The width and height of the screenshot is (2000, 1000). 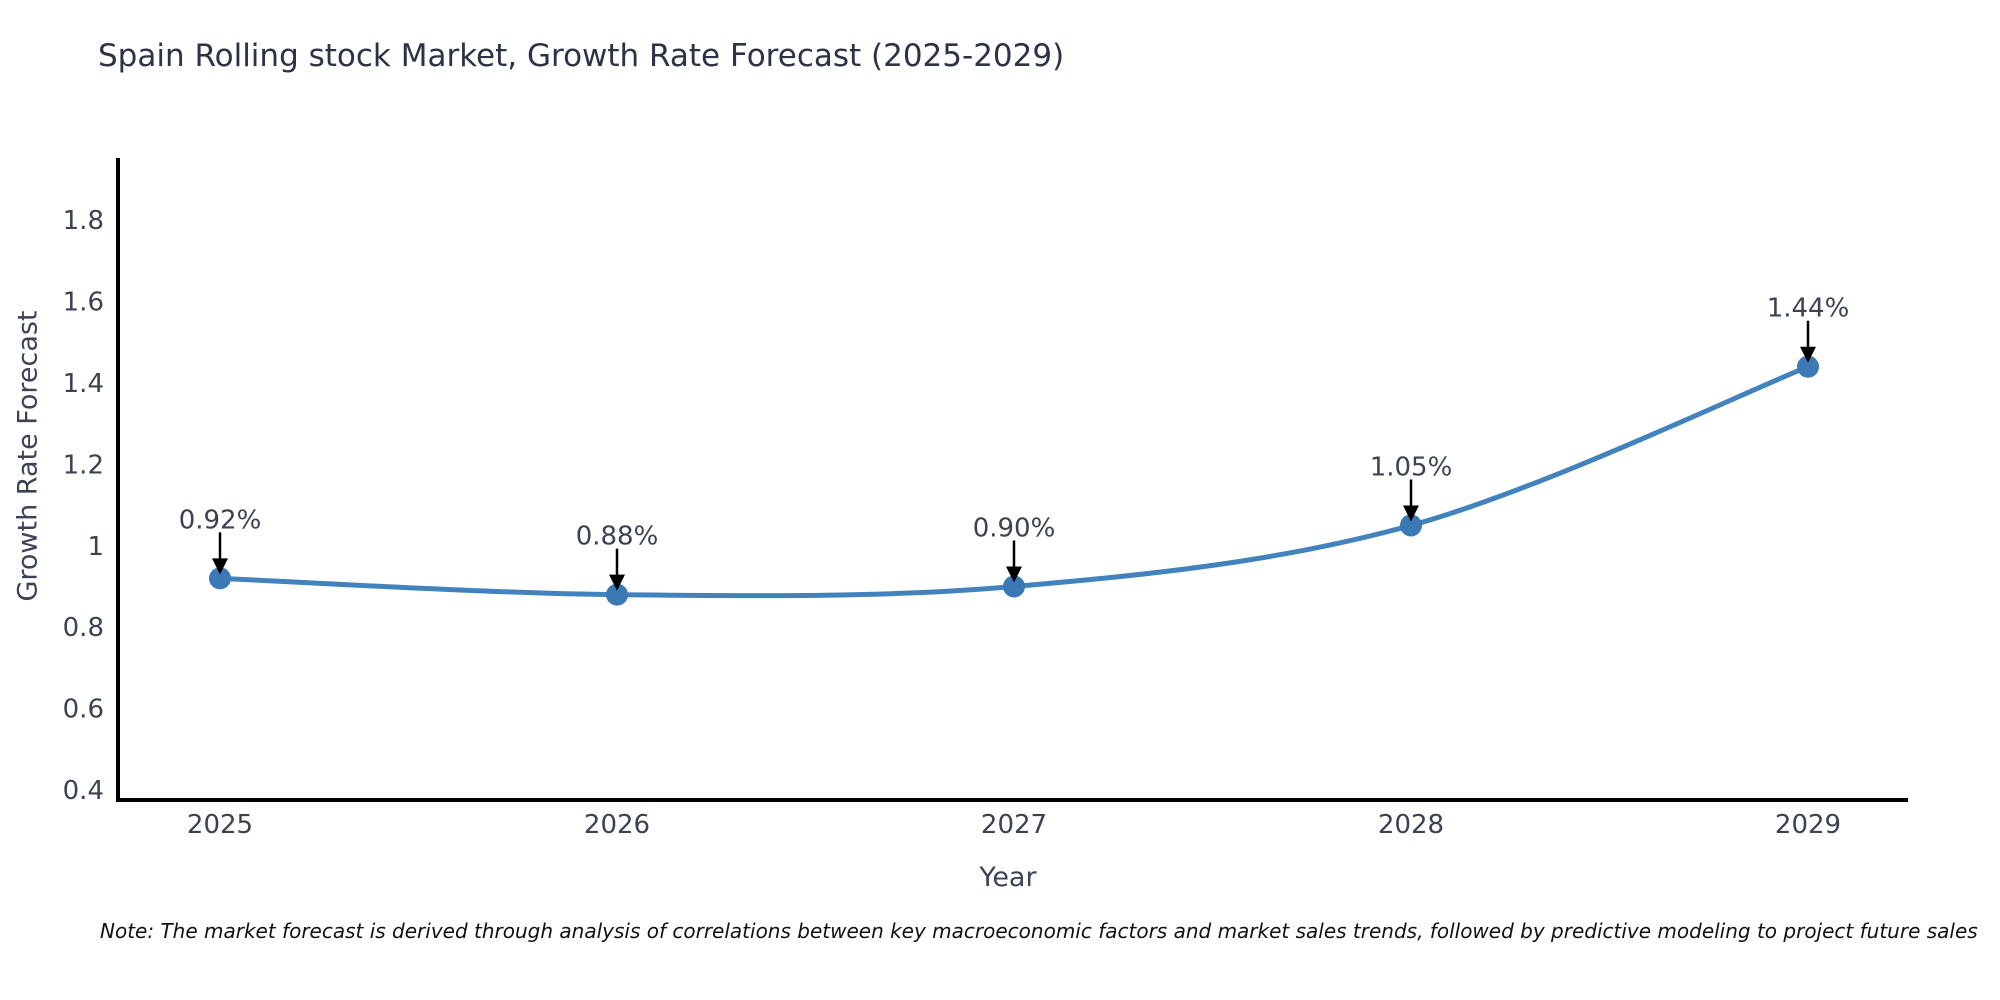 What do you see at coordinates (617, 537) in the screenshot?
I see `annotation-label: 0.88%` at bounding box center [617, 537].